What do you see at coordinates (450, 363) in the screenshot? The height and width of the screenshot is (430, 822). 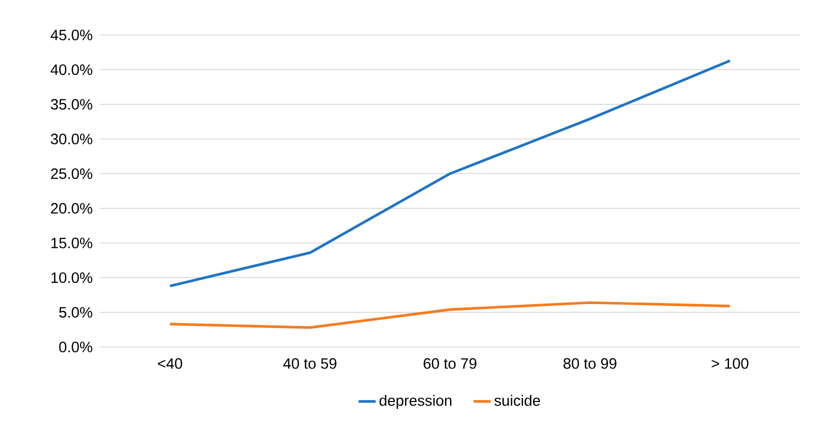 I see `x-tick-label: 60 to 79` at bounding box center [450, 363].